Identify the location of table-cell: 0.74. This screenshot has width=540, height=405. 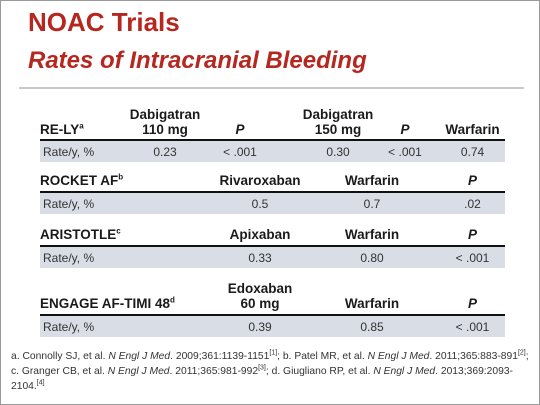
(472, 152).